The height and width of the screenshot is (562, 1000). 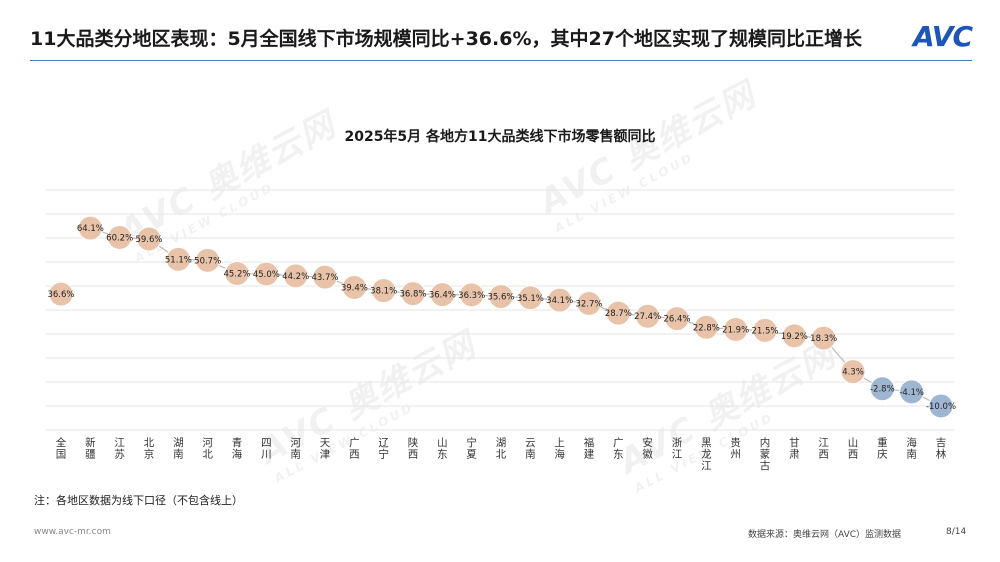 What do you see at coordinates (237, 454) in the screenshot?
I see `x-tick-label-6: 海` at bounding box center [237, 454].